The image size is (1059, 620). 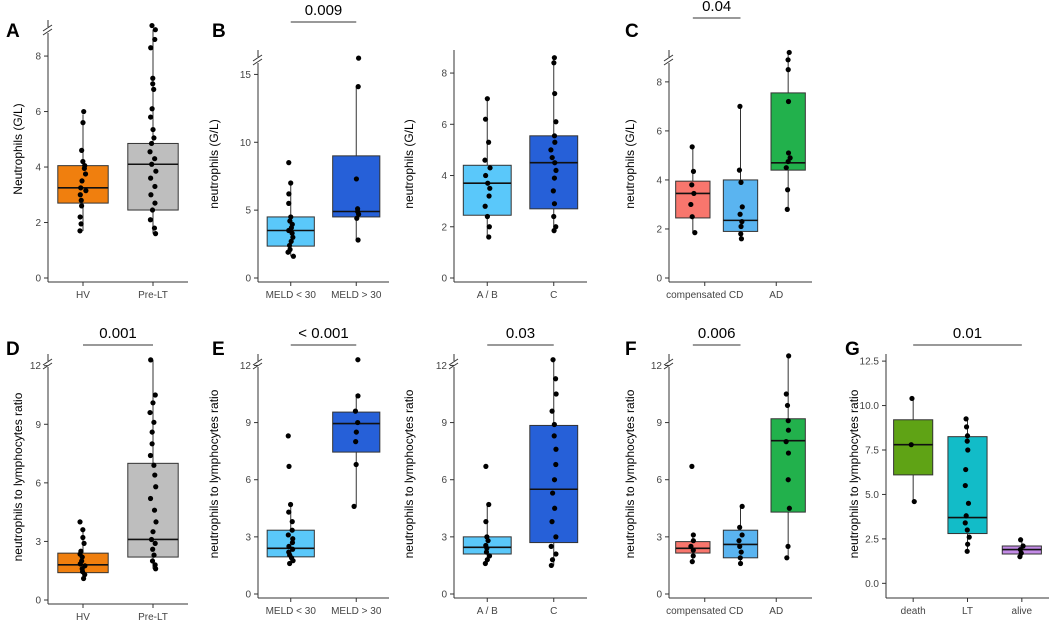 What do you see at coordinates (356, 611) in the screenshot?
I see `x-tick-label: MELD > 30` at bounding box center [356, 611].